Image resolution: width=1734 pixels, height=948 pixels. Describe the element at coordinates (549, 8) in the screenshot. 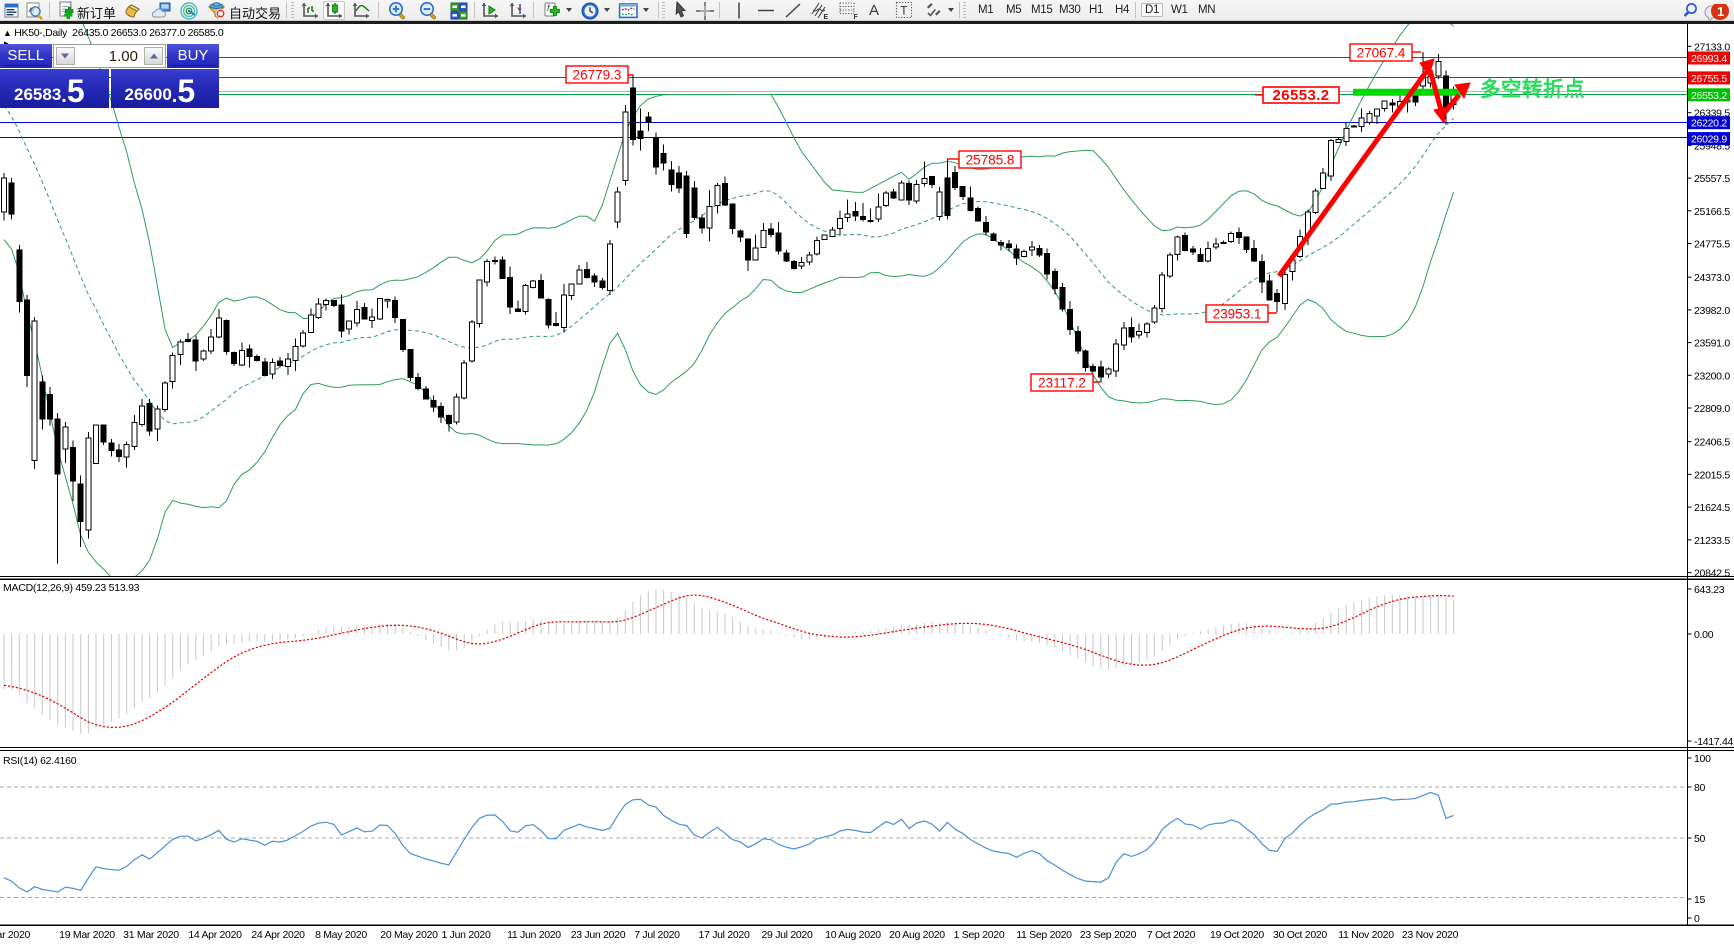

I see `svg-text: f` at that location.